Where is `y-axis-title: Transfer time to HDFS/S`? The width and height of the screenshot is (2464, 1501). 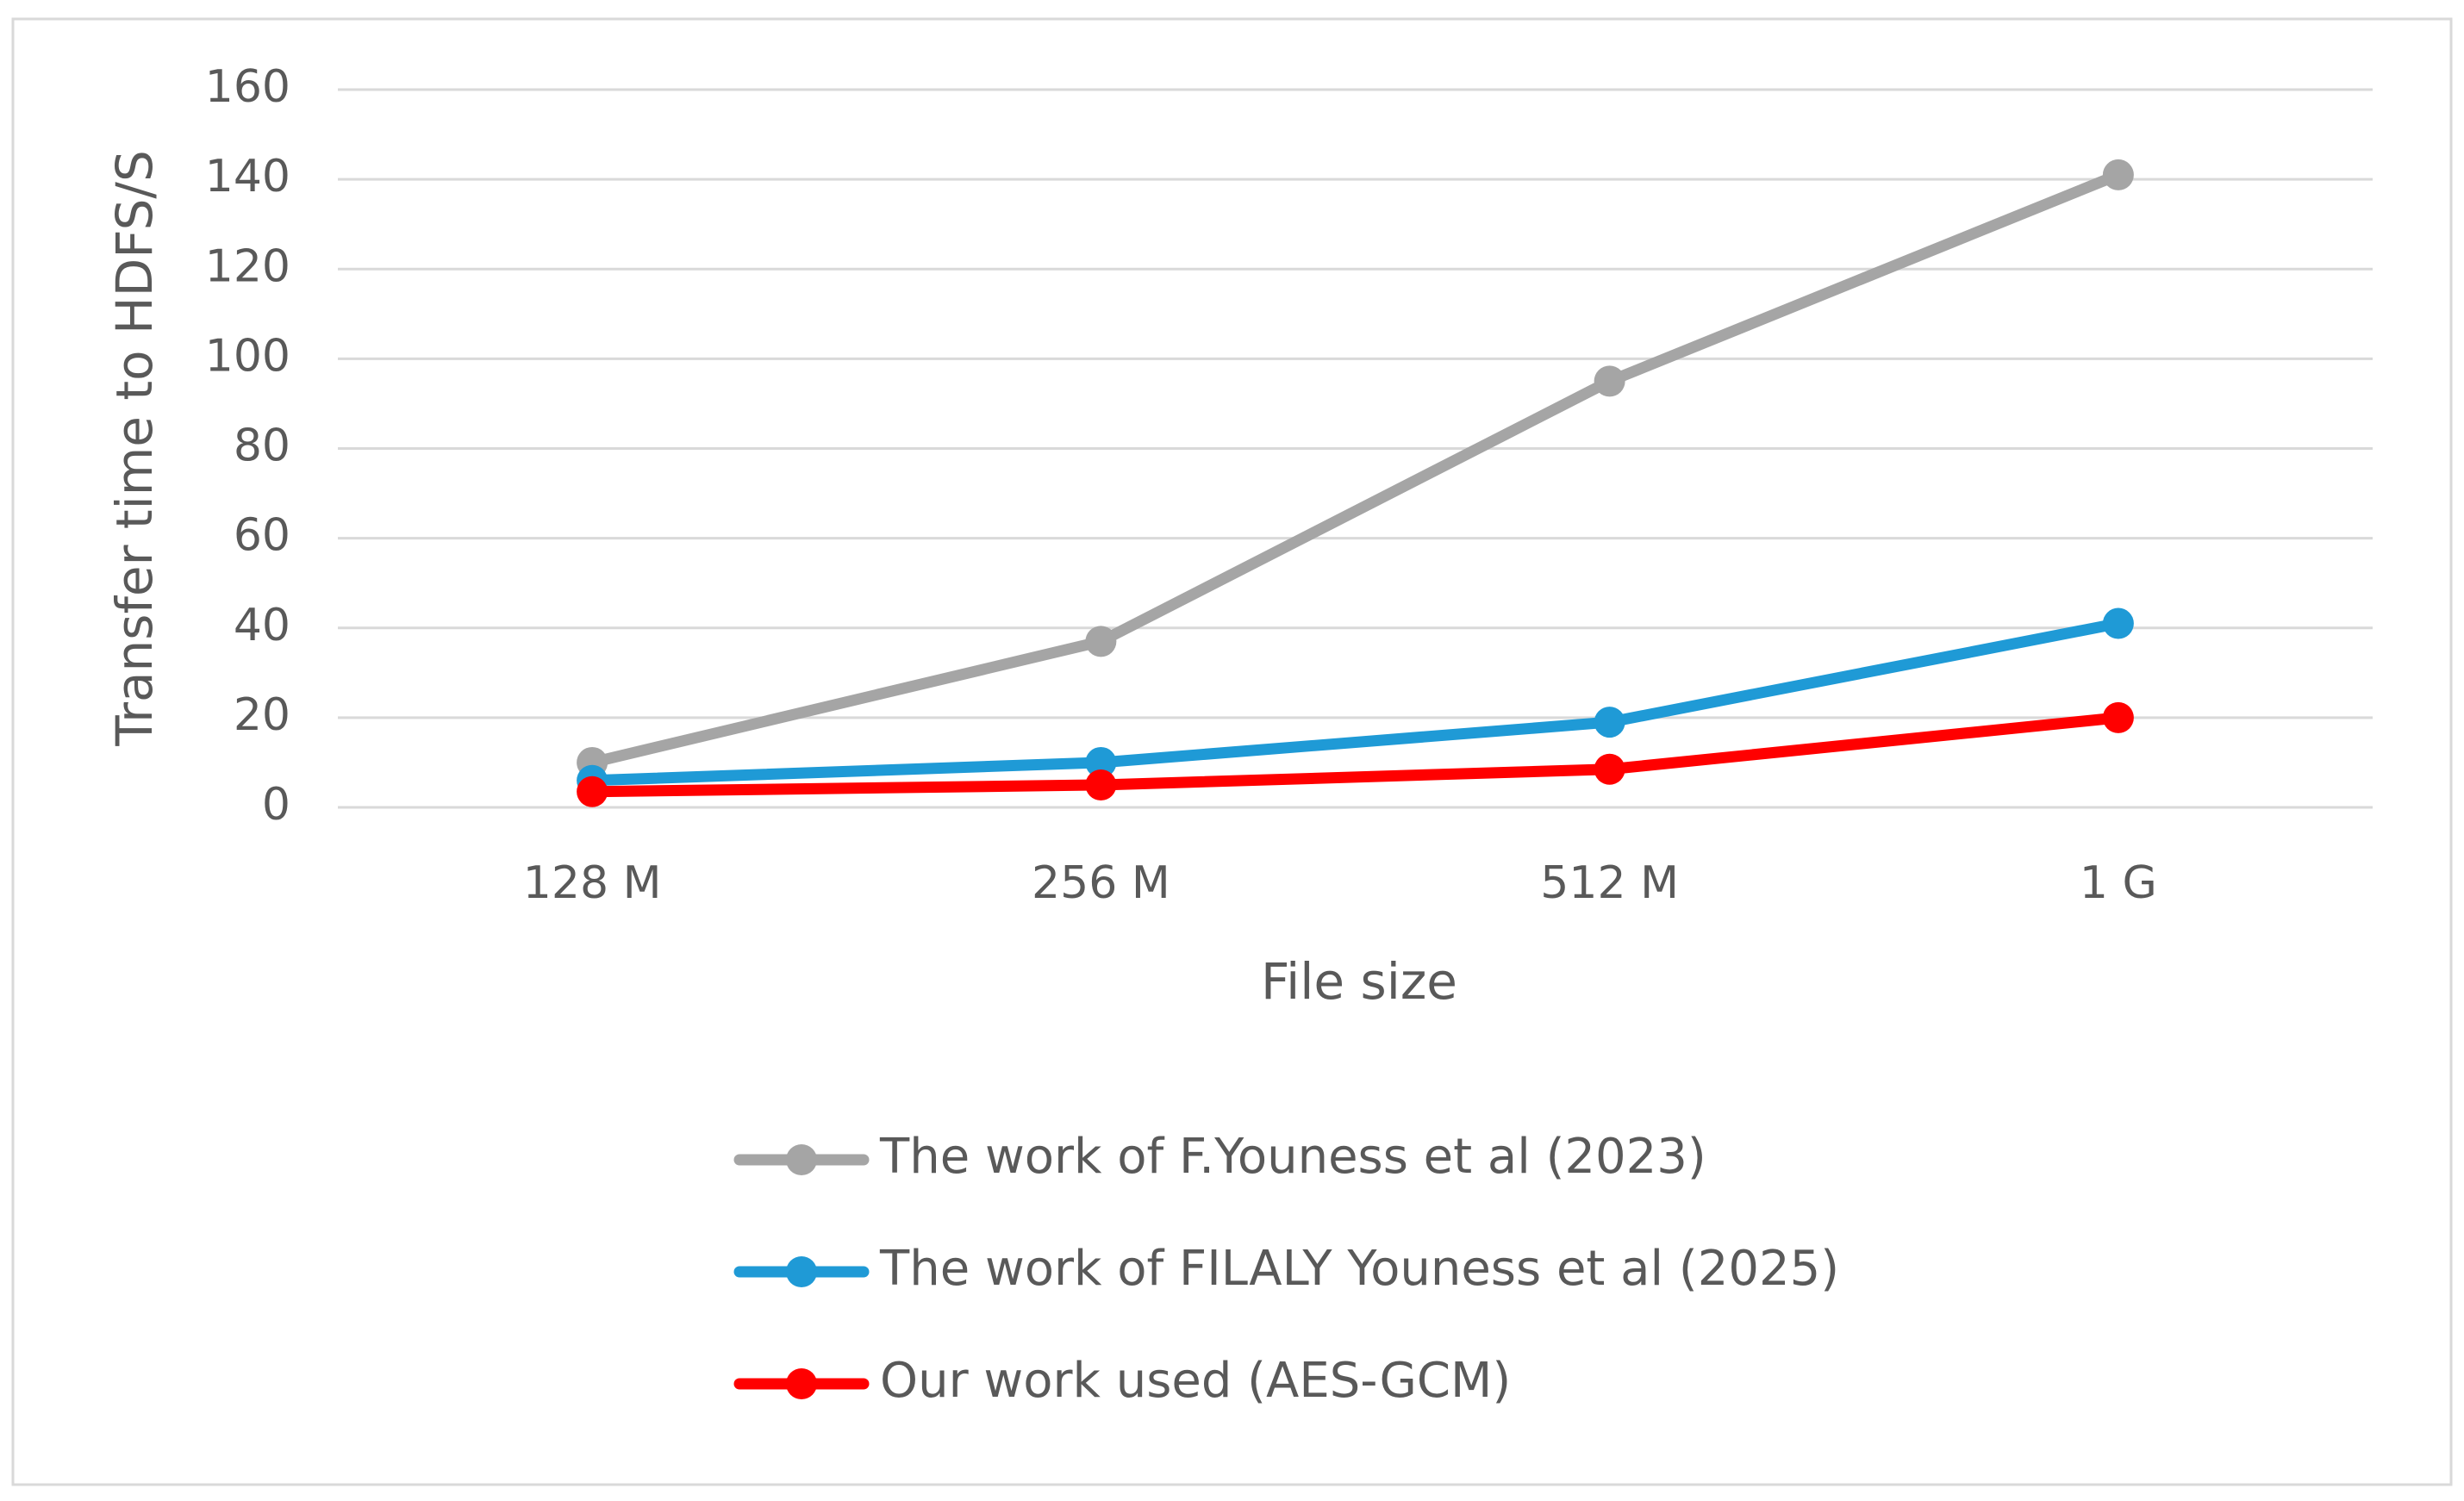
y-axis-title: Transfer time to HDFS/S is located at coordinates (134, 448).